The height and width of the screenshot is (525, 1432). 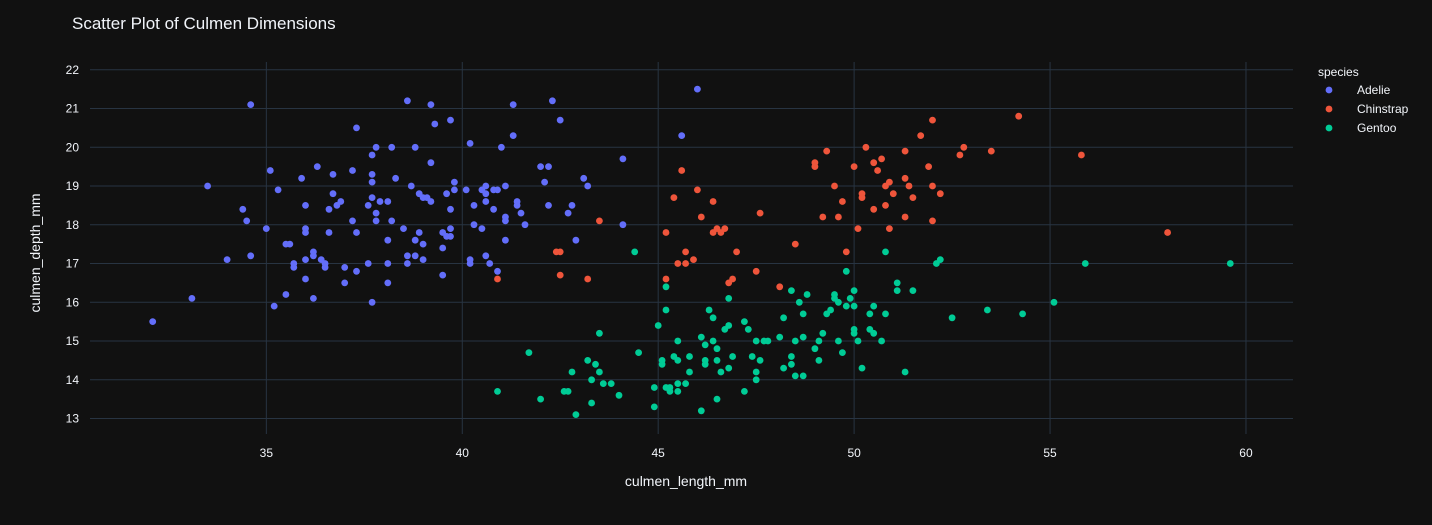 What do you see at coordinates (1377, 128) in the screenshot?
I see `legend-label-gentoo: Gentoo` at bounding box center [1377, 128].